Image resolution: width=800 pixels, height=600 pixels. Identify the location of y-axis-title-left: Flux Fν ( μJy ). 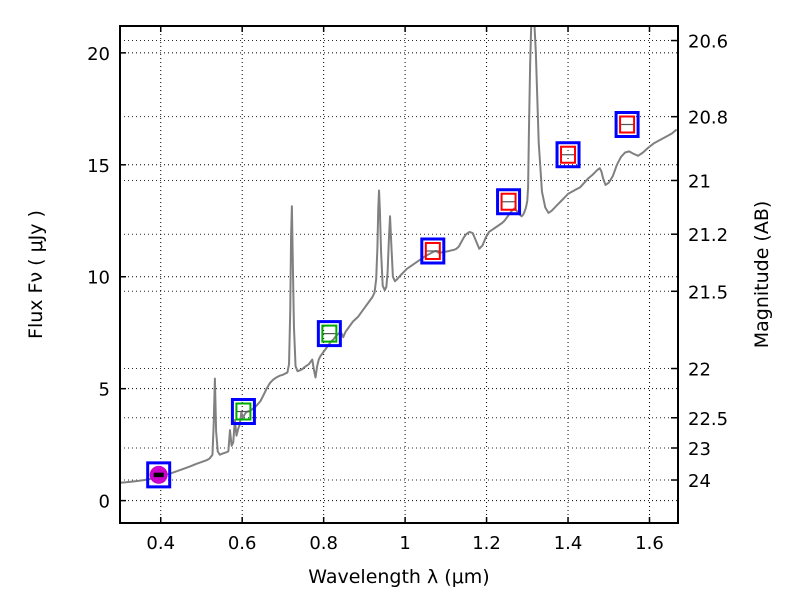
(36, 274).